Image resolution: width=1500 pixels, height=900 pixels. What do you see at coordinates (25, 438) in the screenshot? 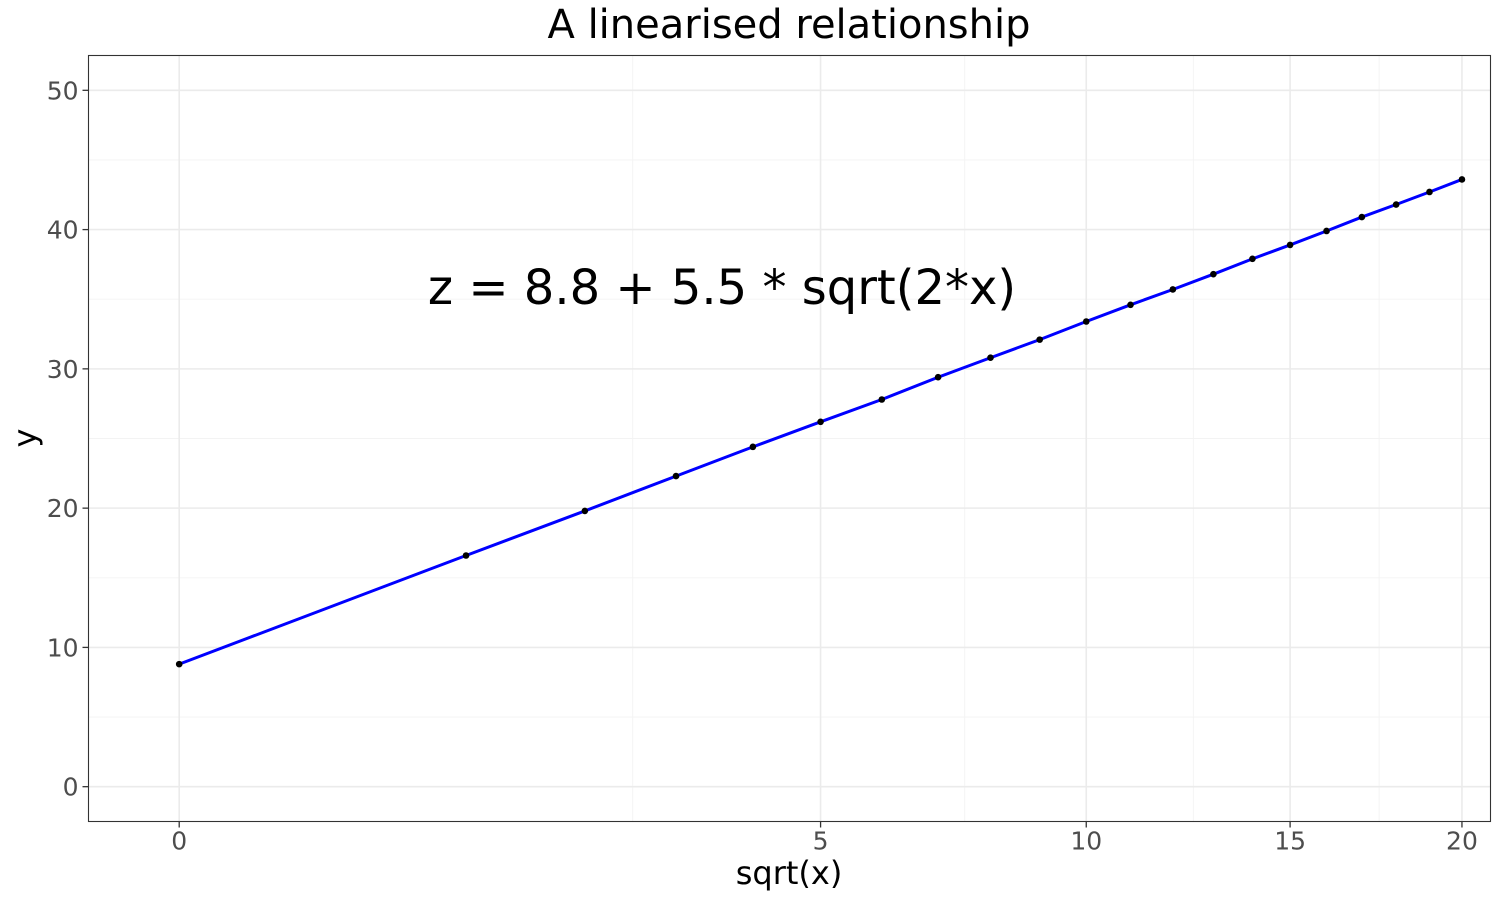
I see `y-axis-title: y` at bounding box center [25, 438].